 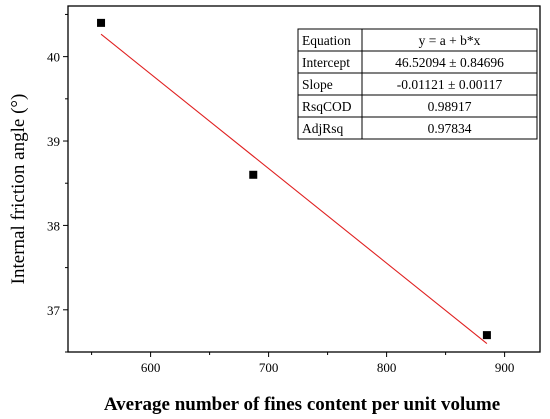 What do you see at coordinates (323, 128) in the screenshot?
I see `table-label-4: AdjRsq` at bounding box center [323, 128].